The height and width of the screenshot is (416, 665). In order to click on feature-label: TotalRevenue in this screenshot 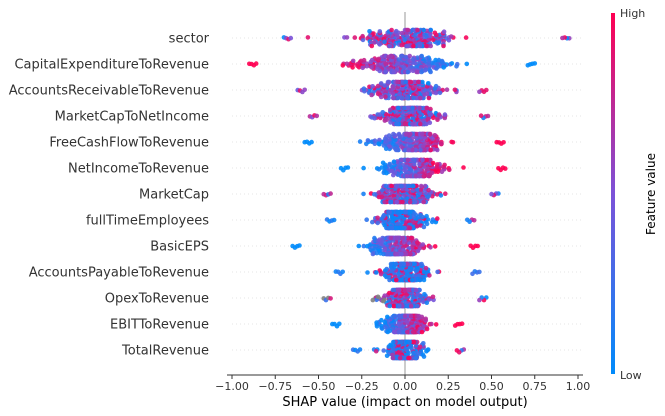, I will do `click(165, 351)`.